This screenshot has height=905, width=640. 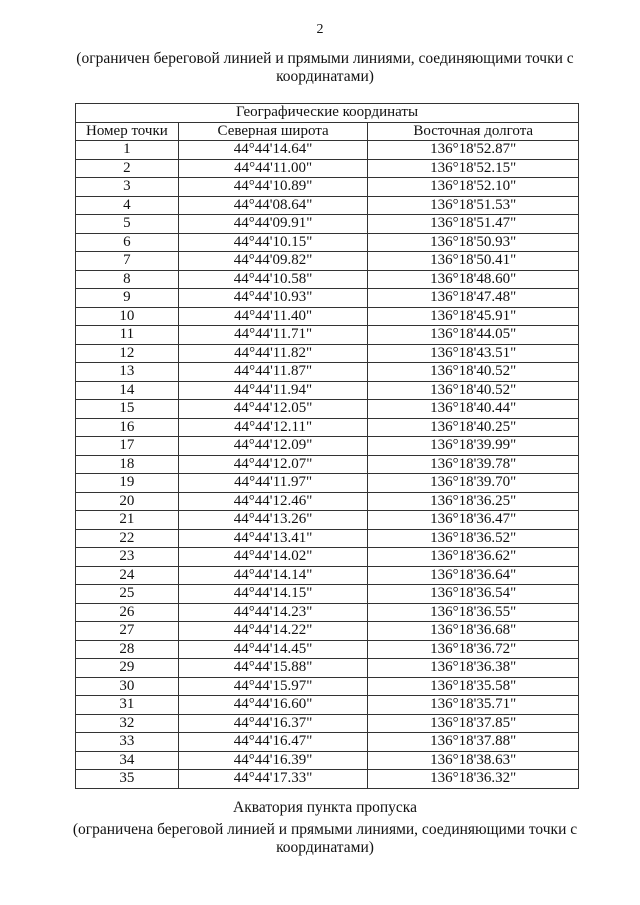 What do you see at coordinates (273, 168) in the screenshot?
I see `latitude-cell: 44°44'11.00"` at bounding box center [273, 168].